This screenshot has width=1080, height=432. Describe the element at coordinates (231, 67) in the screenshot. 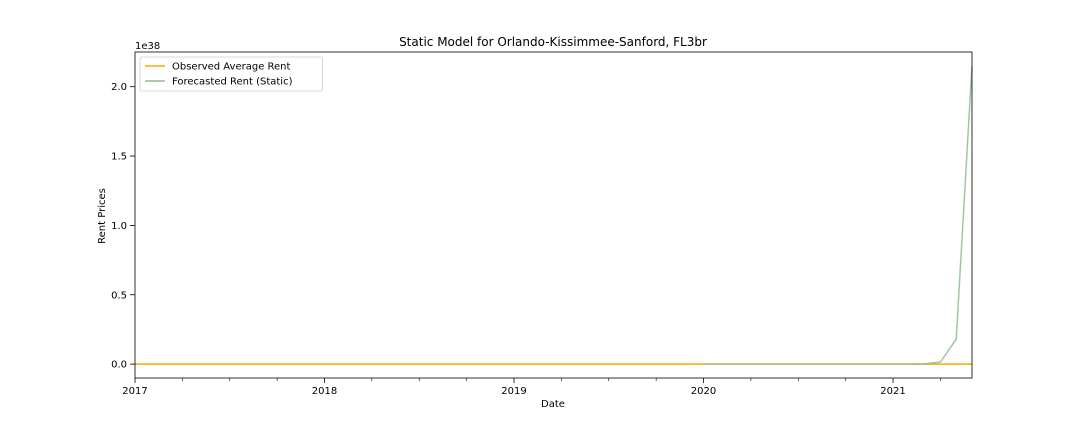

I see `legend-entry-label: Observed Average Rent` at that location.